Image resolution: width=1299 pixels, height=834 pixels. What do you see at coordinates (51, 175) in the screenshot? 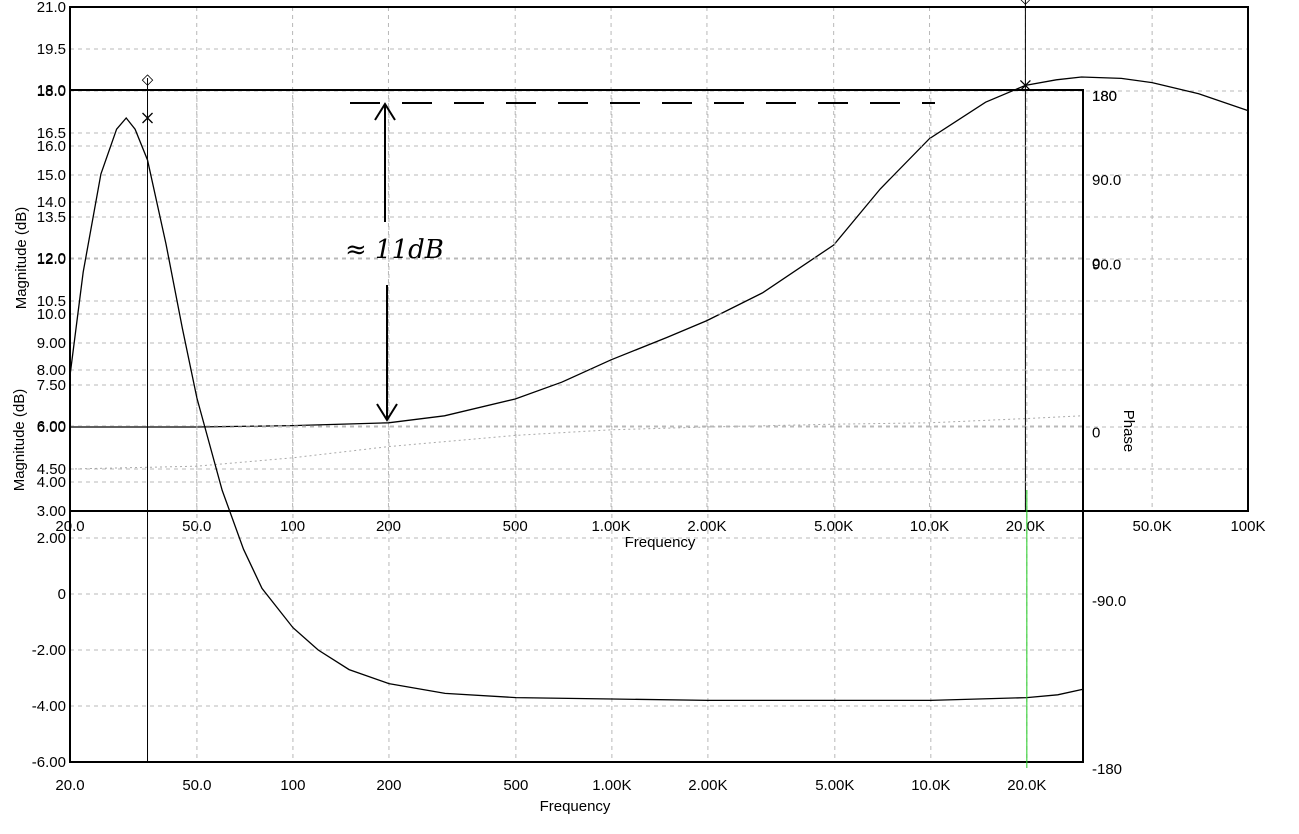
I see `y-tick-label: 15.0` at bounding box center [51, 175].